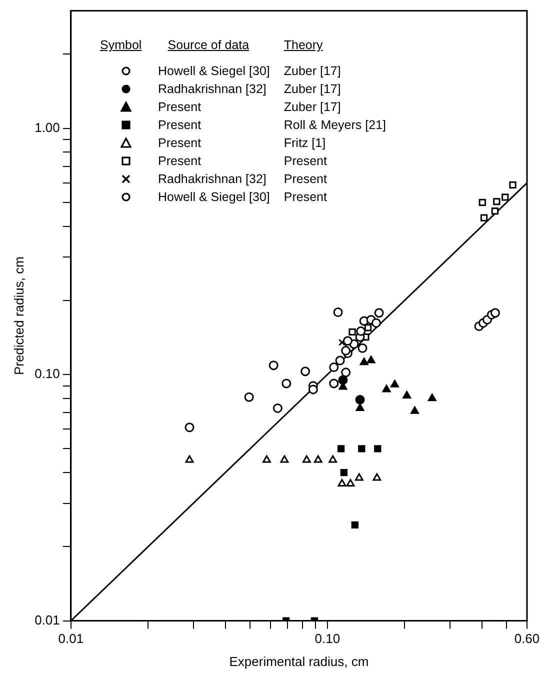 This screenshot has width=555, height=682. What do you see at coordinates (47, 374) in the screenshot?
I see `y-tick-label: 0.10` at bounding box center [47, 374].